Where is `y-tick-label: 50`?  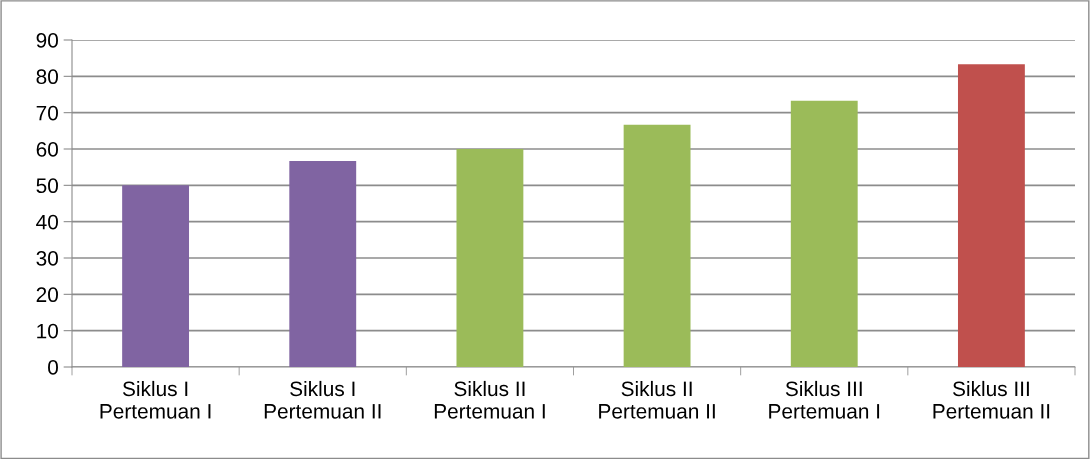 y-tick-label: 50 is located at coordinates (47, 186).